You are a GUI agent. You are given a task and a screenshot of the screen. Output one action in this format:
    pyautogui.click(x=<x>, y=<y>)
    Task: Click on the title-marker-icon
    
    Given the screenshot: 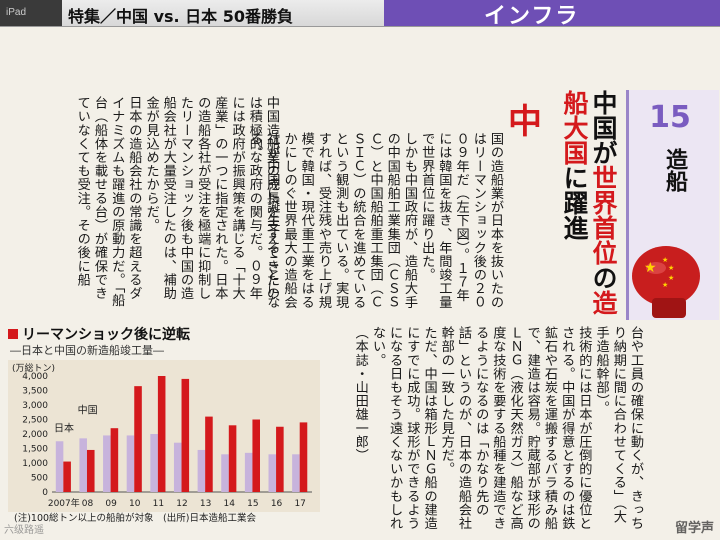 What is the action you would take?
    pyautogui.click(x=13, y=334)
    